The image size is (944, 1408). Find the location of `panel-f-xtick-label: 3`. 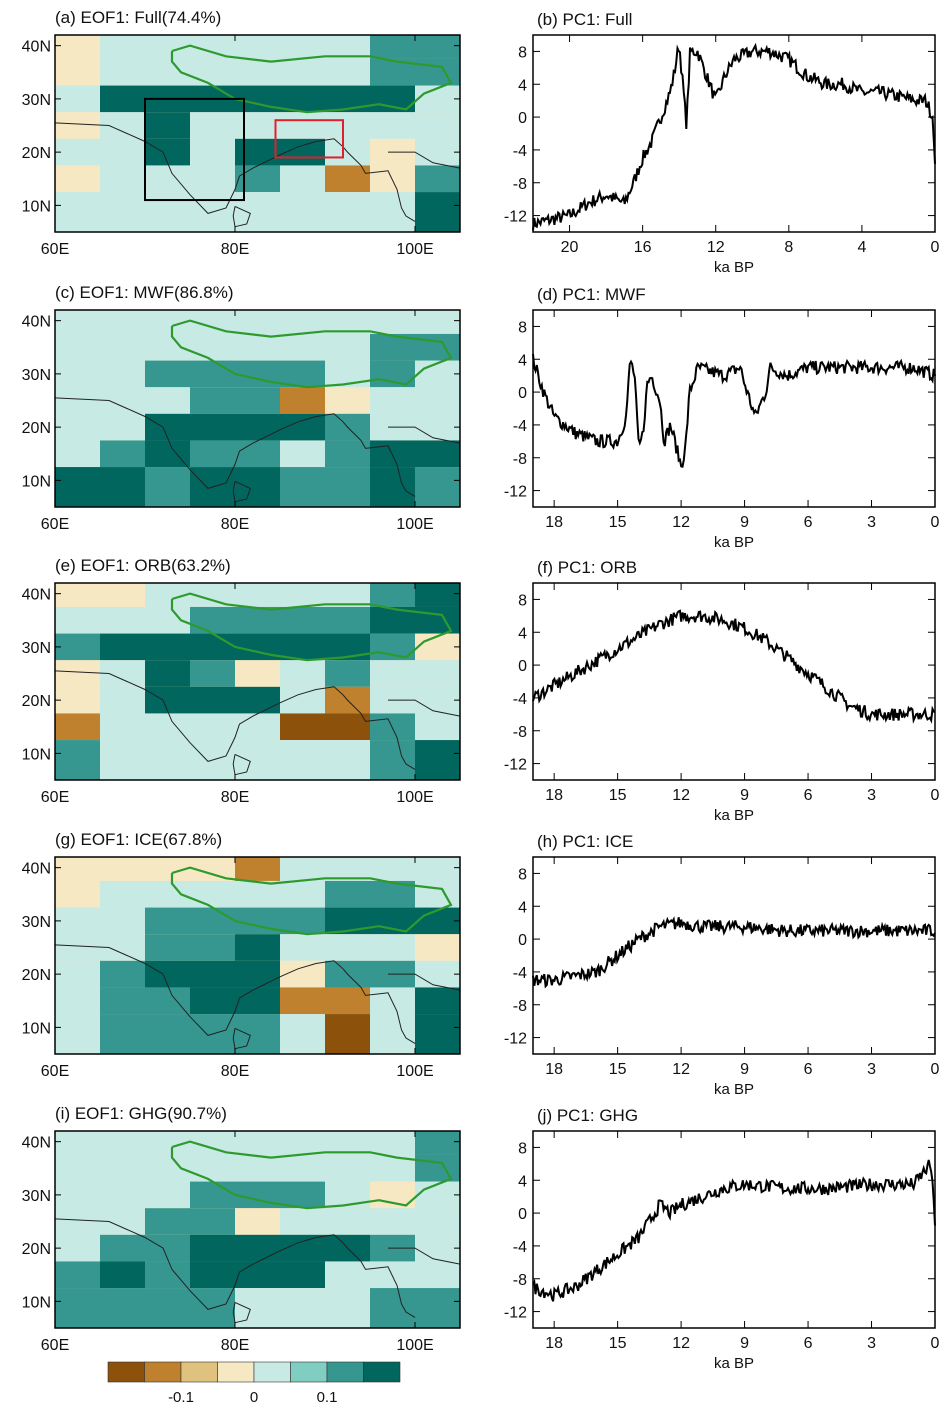

panel-f-xtick-label: 3 is located at coordinates (871, 795).